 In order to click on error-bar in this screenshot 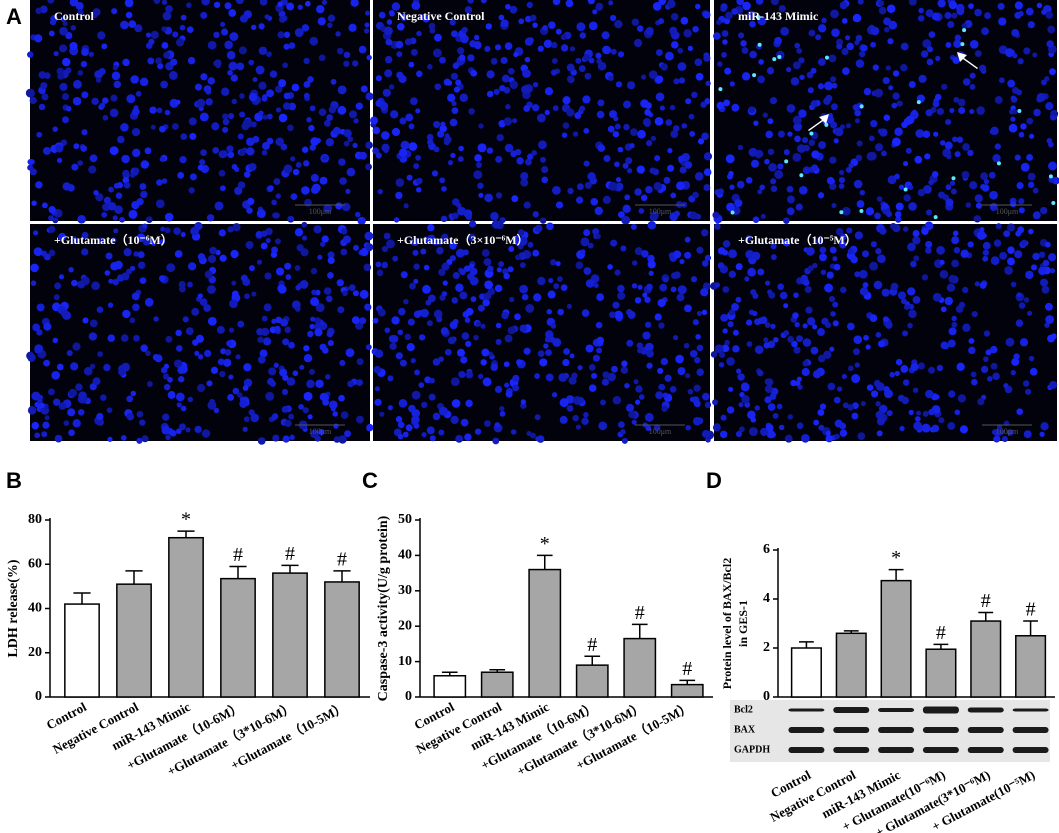, I will do `click(544, 562)`.